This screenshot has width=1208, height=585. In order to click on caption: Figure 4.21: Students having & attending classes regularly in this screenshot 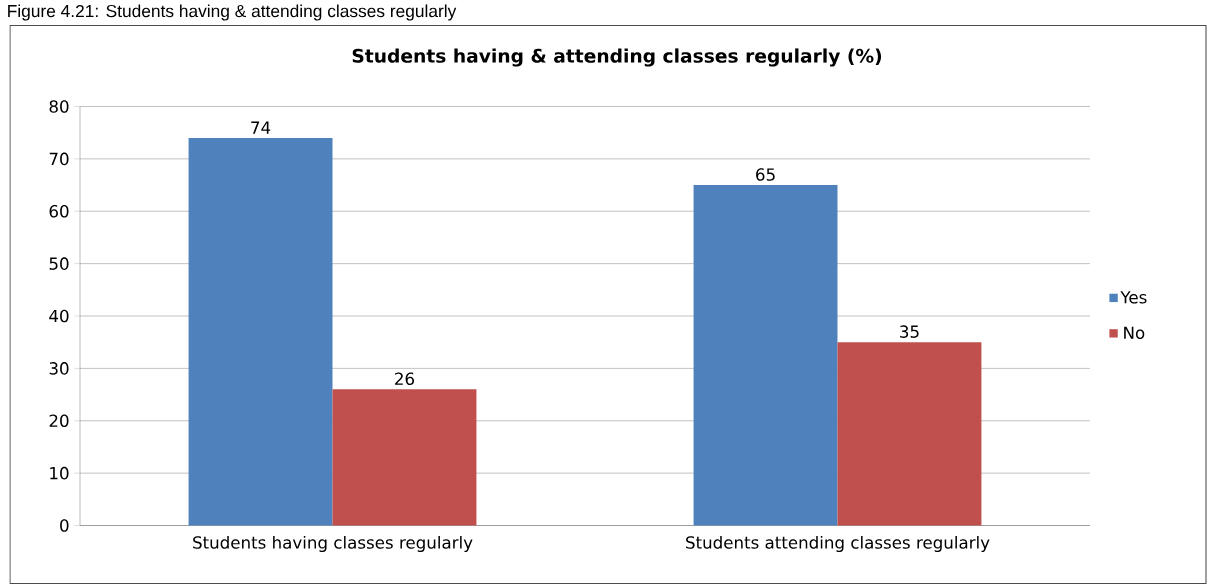, I will do `click(232, 12)`.